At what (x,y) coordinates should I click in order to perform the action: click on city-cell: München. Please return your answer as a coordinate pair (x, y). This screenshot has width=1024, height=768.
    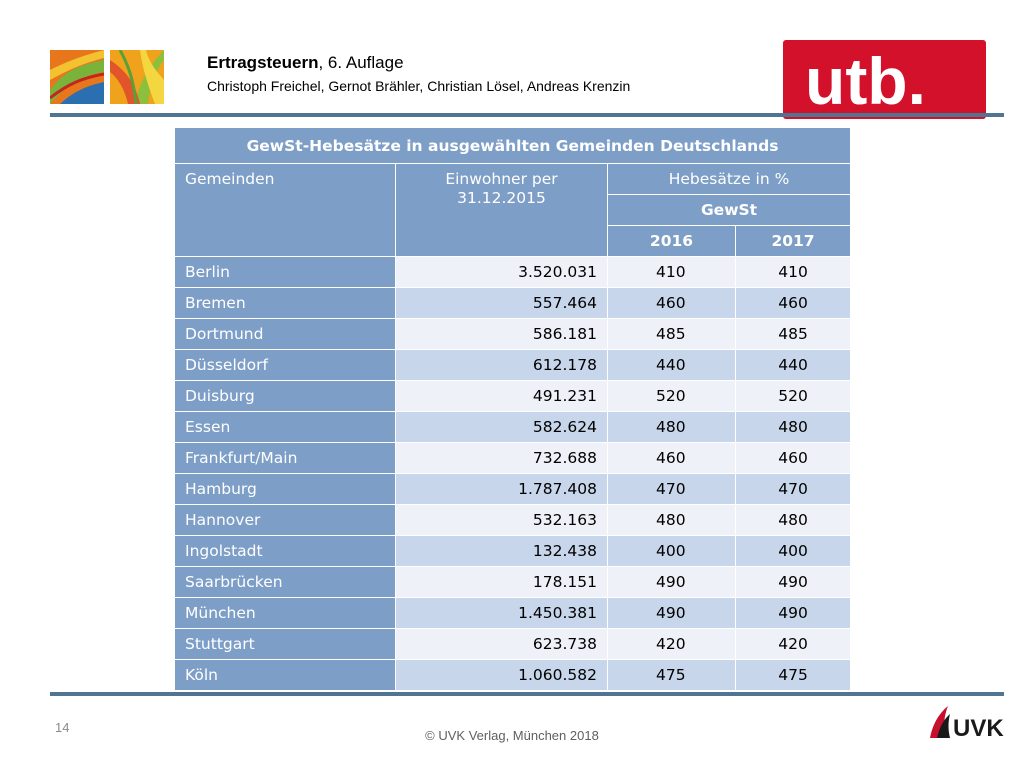
    Looking at the image, I should click on (285, 613).